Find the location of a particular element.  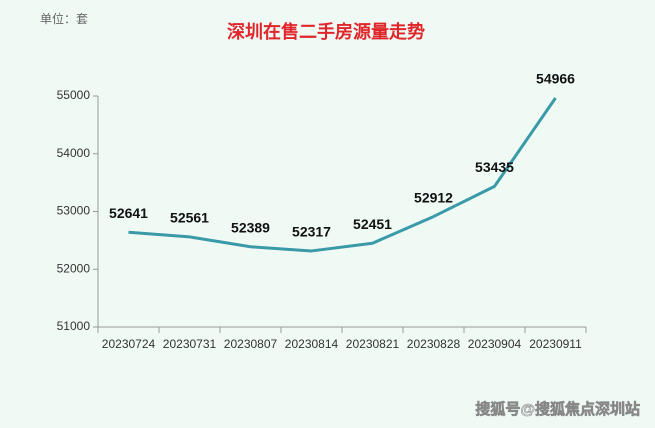

data-label: 52561 is located at coordinates (189, 218).